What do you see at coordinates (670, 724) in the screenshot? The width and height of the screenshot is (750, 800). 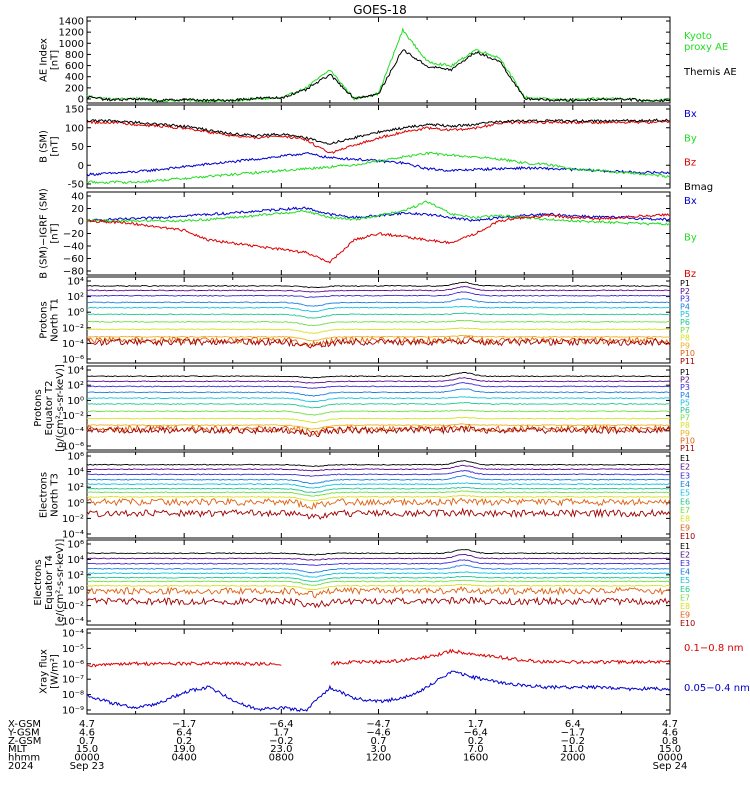 I see `x-axis-value: 4.7` at bounding box center [670, 724].